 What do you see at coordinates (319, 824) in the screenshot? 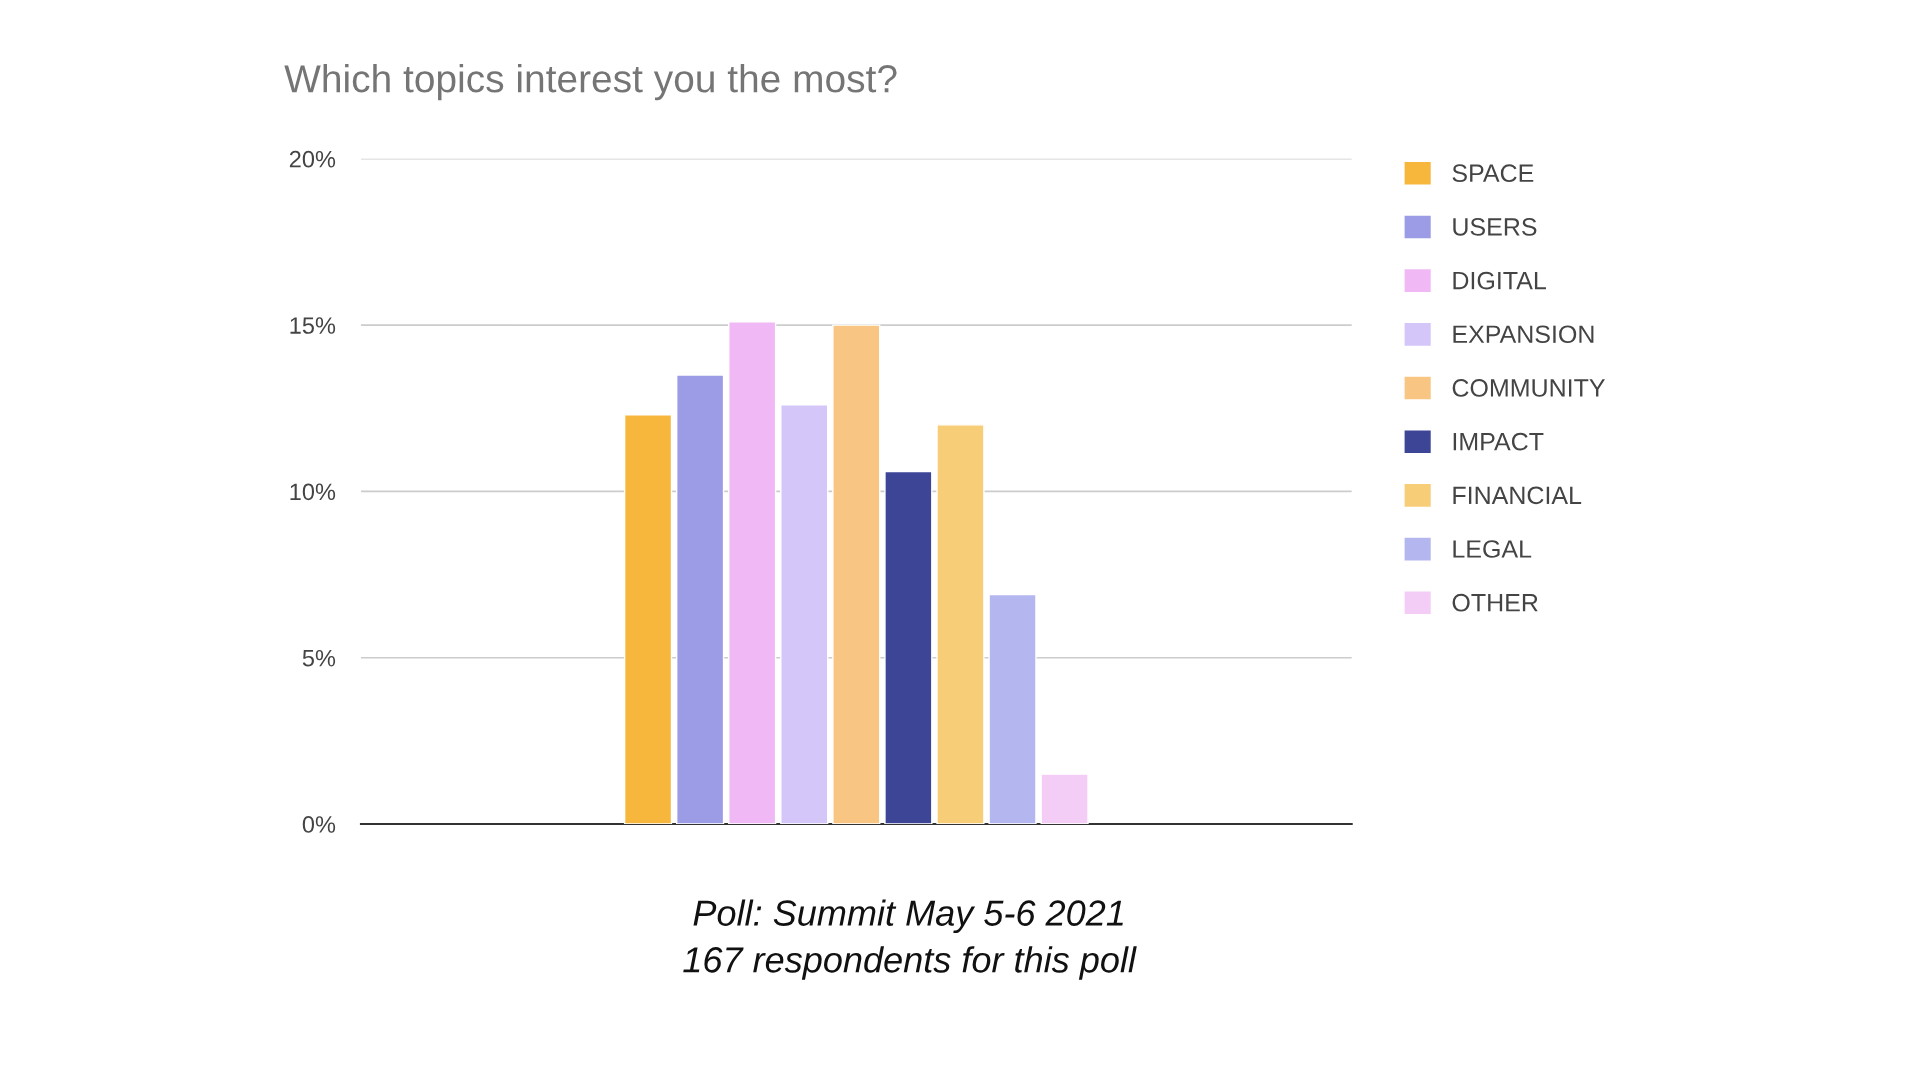
I see `y-tick-label: 0%` at bounding box center [319, 824].